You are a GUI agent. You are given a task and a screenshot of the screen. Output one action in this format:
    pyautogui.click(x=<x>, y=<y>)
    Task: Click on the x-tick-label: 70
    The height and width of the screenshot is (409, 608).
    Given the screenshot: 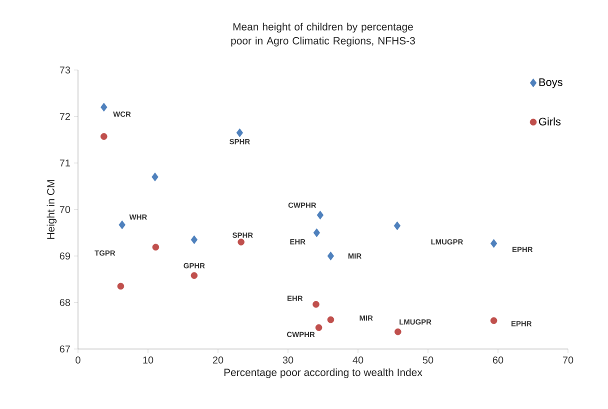 What is the action you would take?
    pyautogui.click(x=568, y=360)
    